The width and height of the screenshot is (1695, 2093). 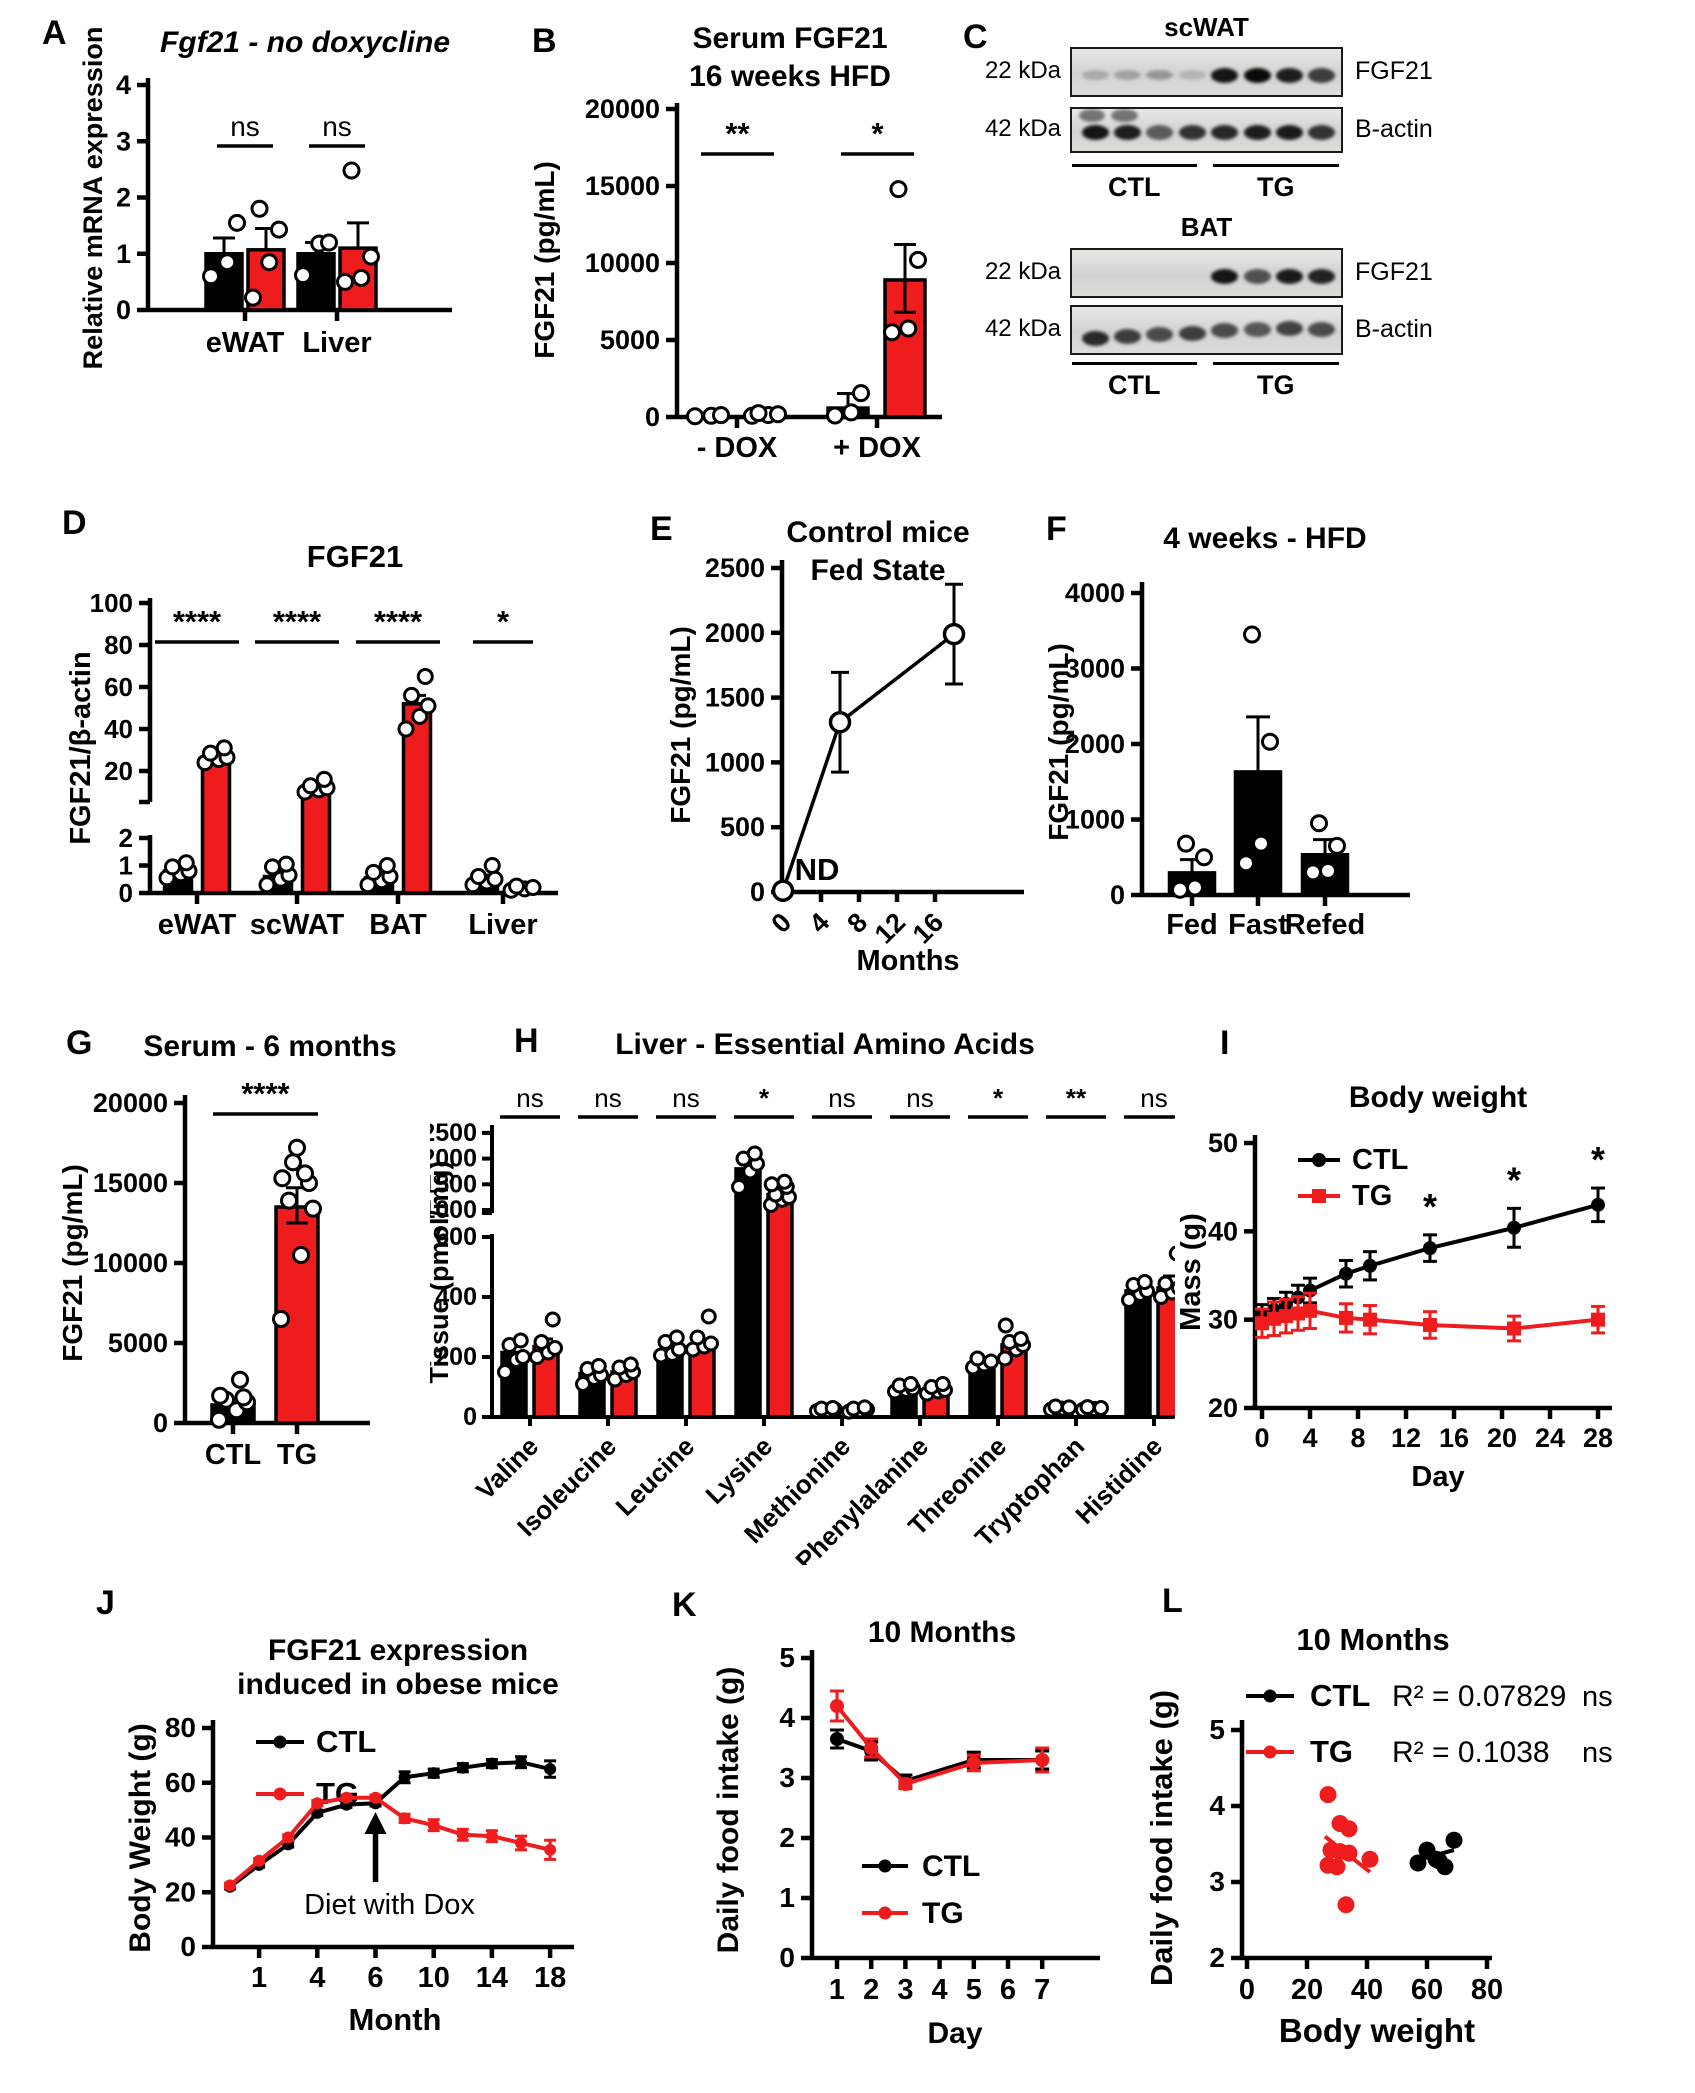 I want to click on panel-j-letter: J, so click(x=105, y=1603).